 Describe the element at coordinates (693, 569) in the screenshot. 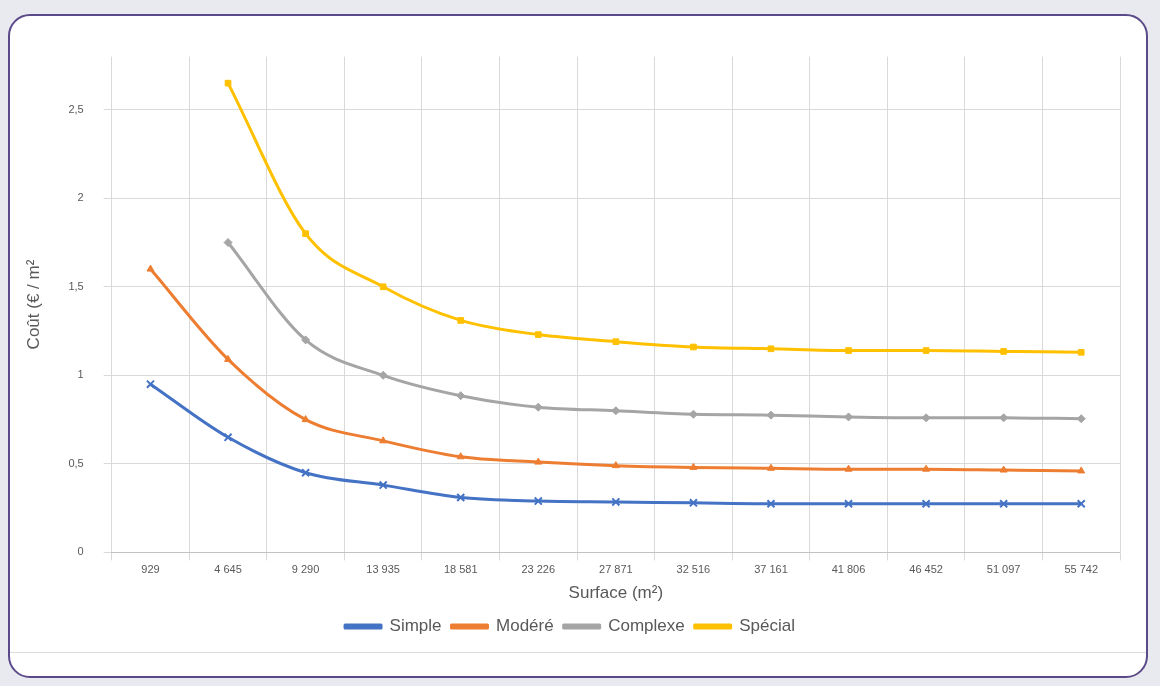

I see `x-tick-label: 32 516` at that location.